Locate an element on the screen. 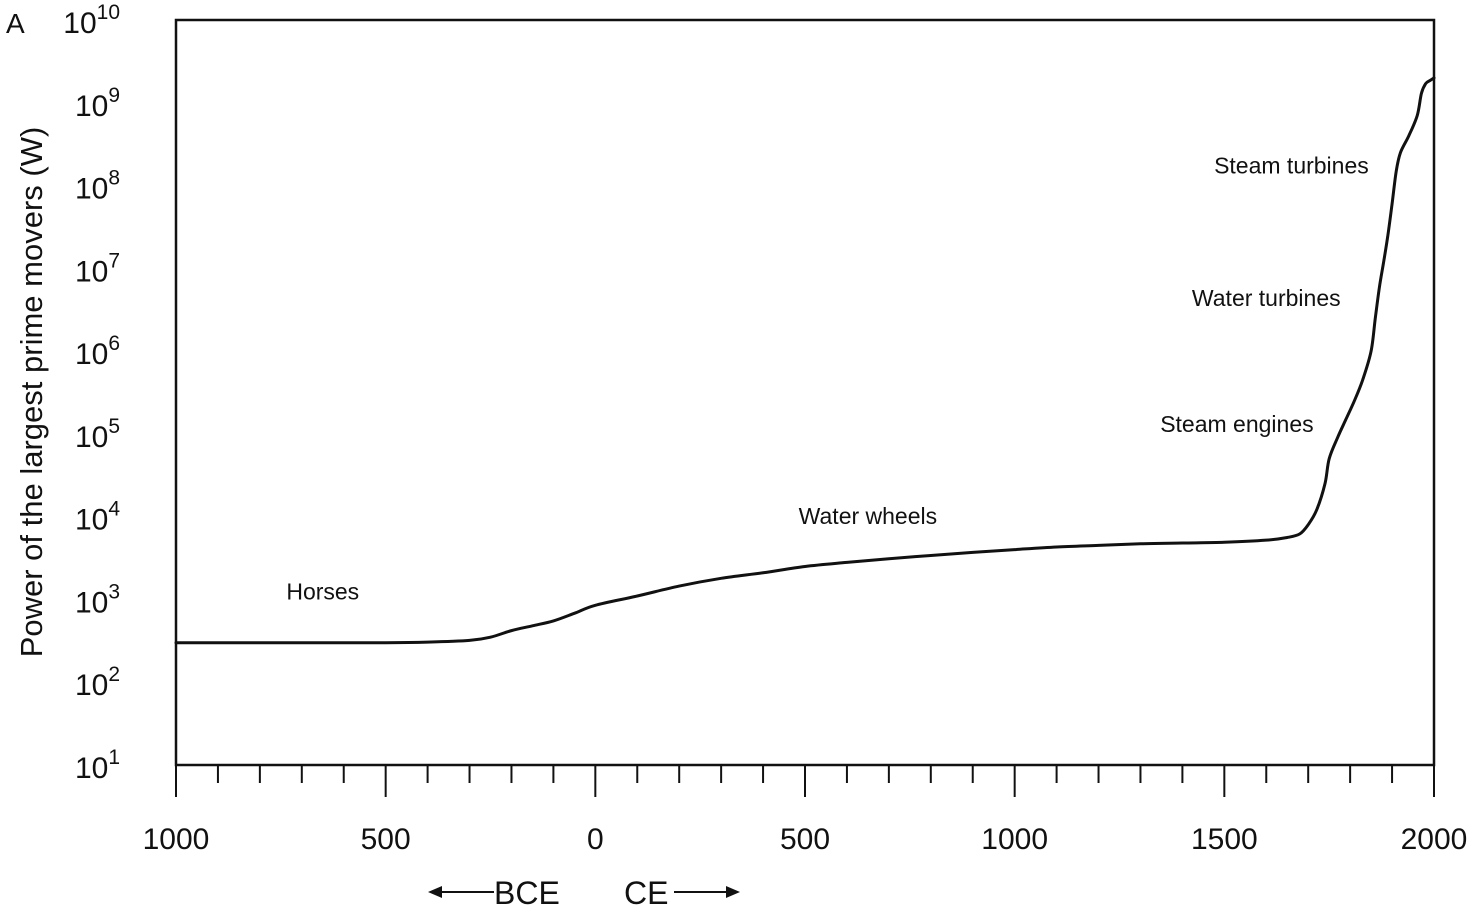 This screenshot has height=911, width=1482. y-tick-exponent: 10 is located at coordinates (108, 12).